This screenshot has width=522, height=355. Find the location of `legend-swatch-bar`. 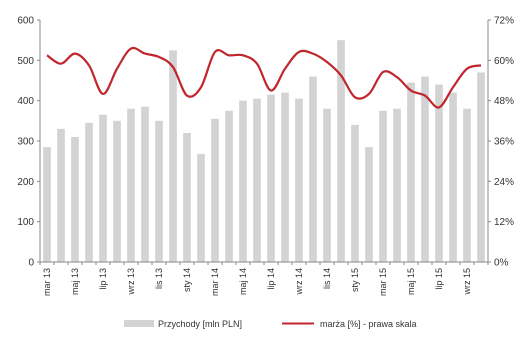

legend-swatch-bar is located at coordinates (139, 323).